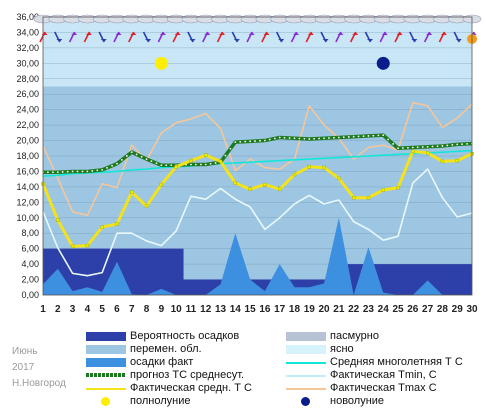 The height and width of the screenshot is (415, 486). Describe the element at coordinates (39, 383) in the screenshot. I see `city-label: Н.Новгород` at that location.